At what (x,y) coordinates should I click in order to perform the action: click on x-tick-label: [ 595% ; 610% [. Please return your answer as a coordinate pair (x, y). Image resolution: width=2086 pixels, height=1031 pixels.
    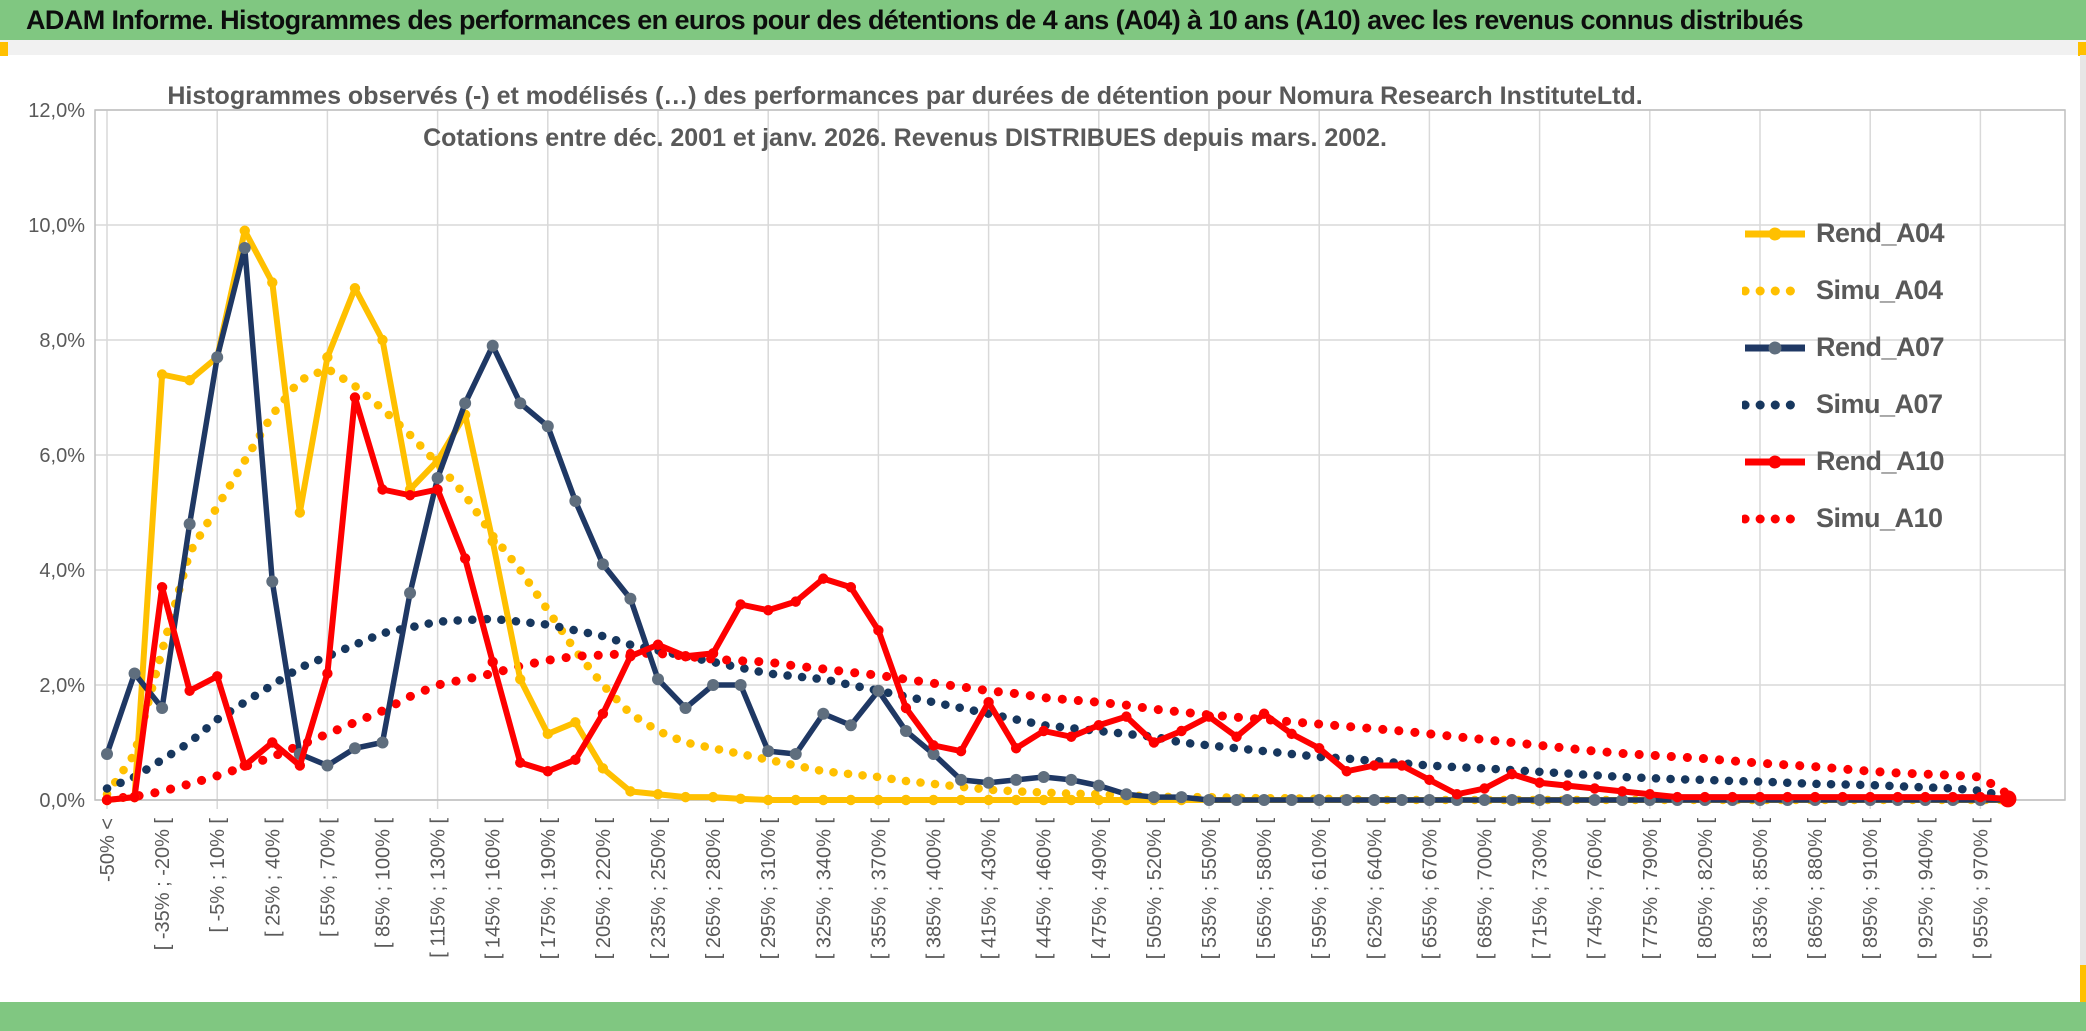
    Looking at the image, I should click on (1320, 889).